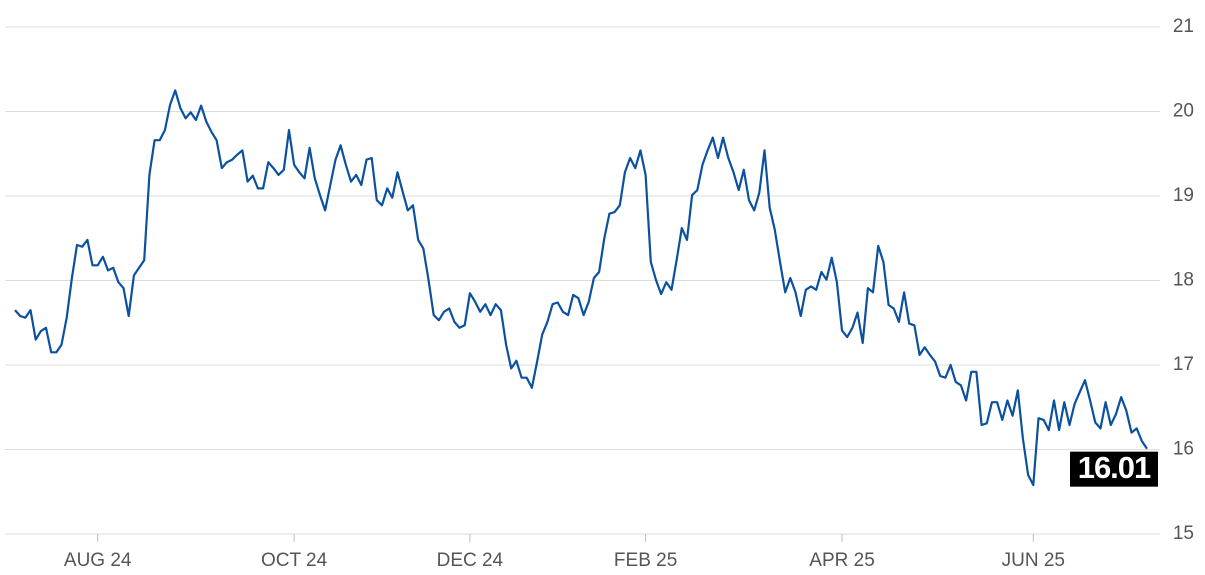  I want to click on y-tick-label: 16, so click(1183, 449).